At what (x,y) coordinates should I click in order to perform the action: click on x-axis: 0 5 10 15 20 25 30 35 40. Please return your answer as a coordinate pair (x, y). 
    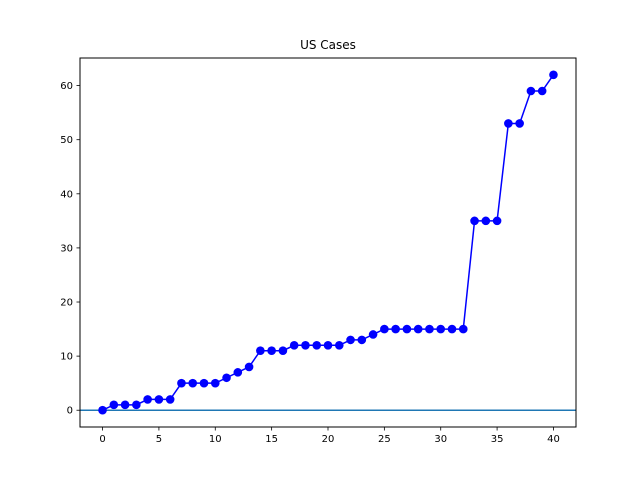
    Looking at the image, I should click on (329, 436).